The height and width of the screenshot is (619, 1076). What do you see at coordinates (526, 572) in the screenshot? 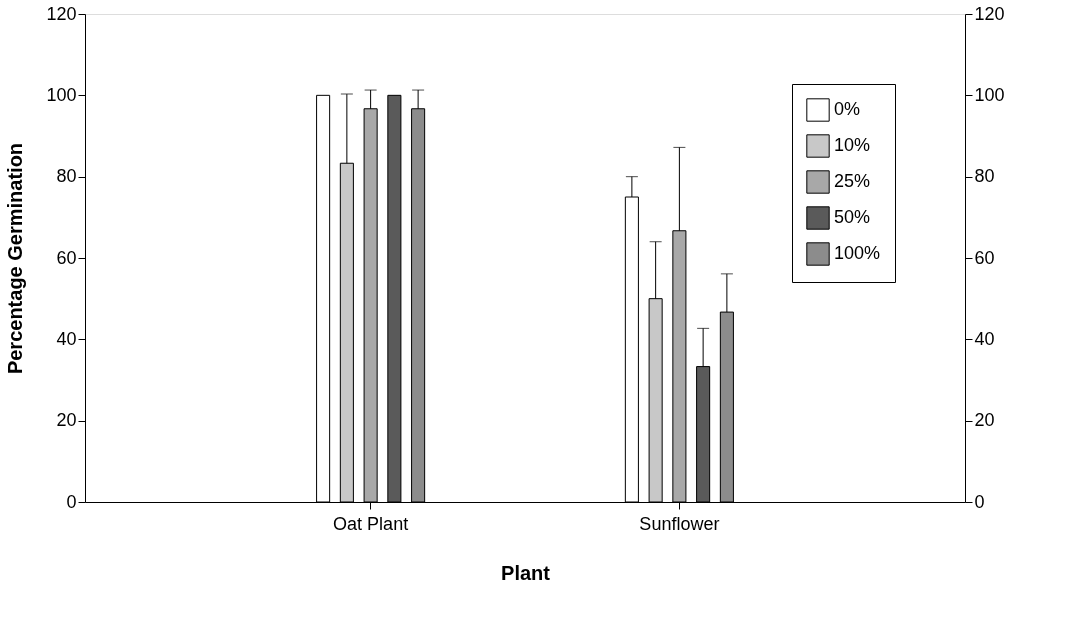
I see `x-axis-title: Plant` at bounding box center [526, 572].